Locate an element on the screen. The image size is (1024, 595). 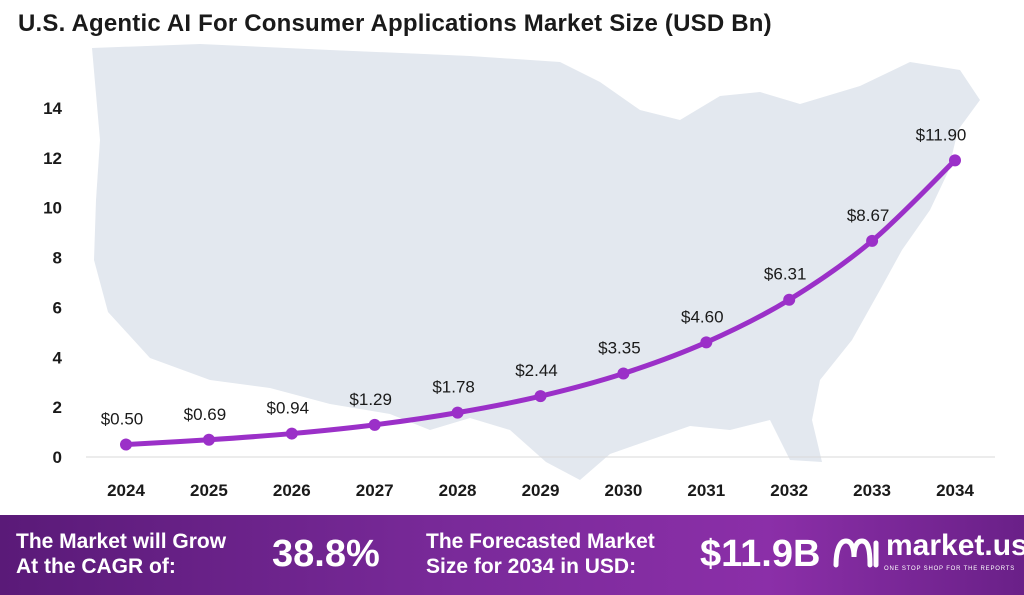
data-label: $4.60 is located at coordinates (702, 316).